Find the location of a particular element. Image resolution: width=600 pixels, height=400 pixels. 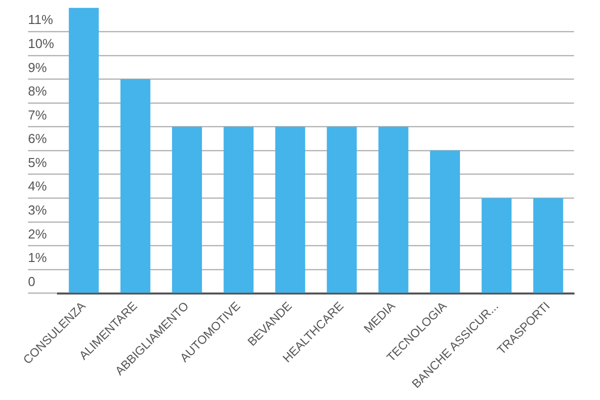

y-tick-label: 0 is located at coordinates (32, 281).